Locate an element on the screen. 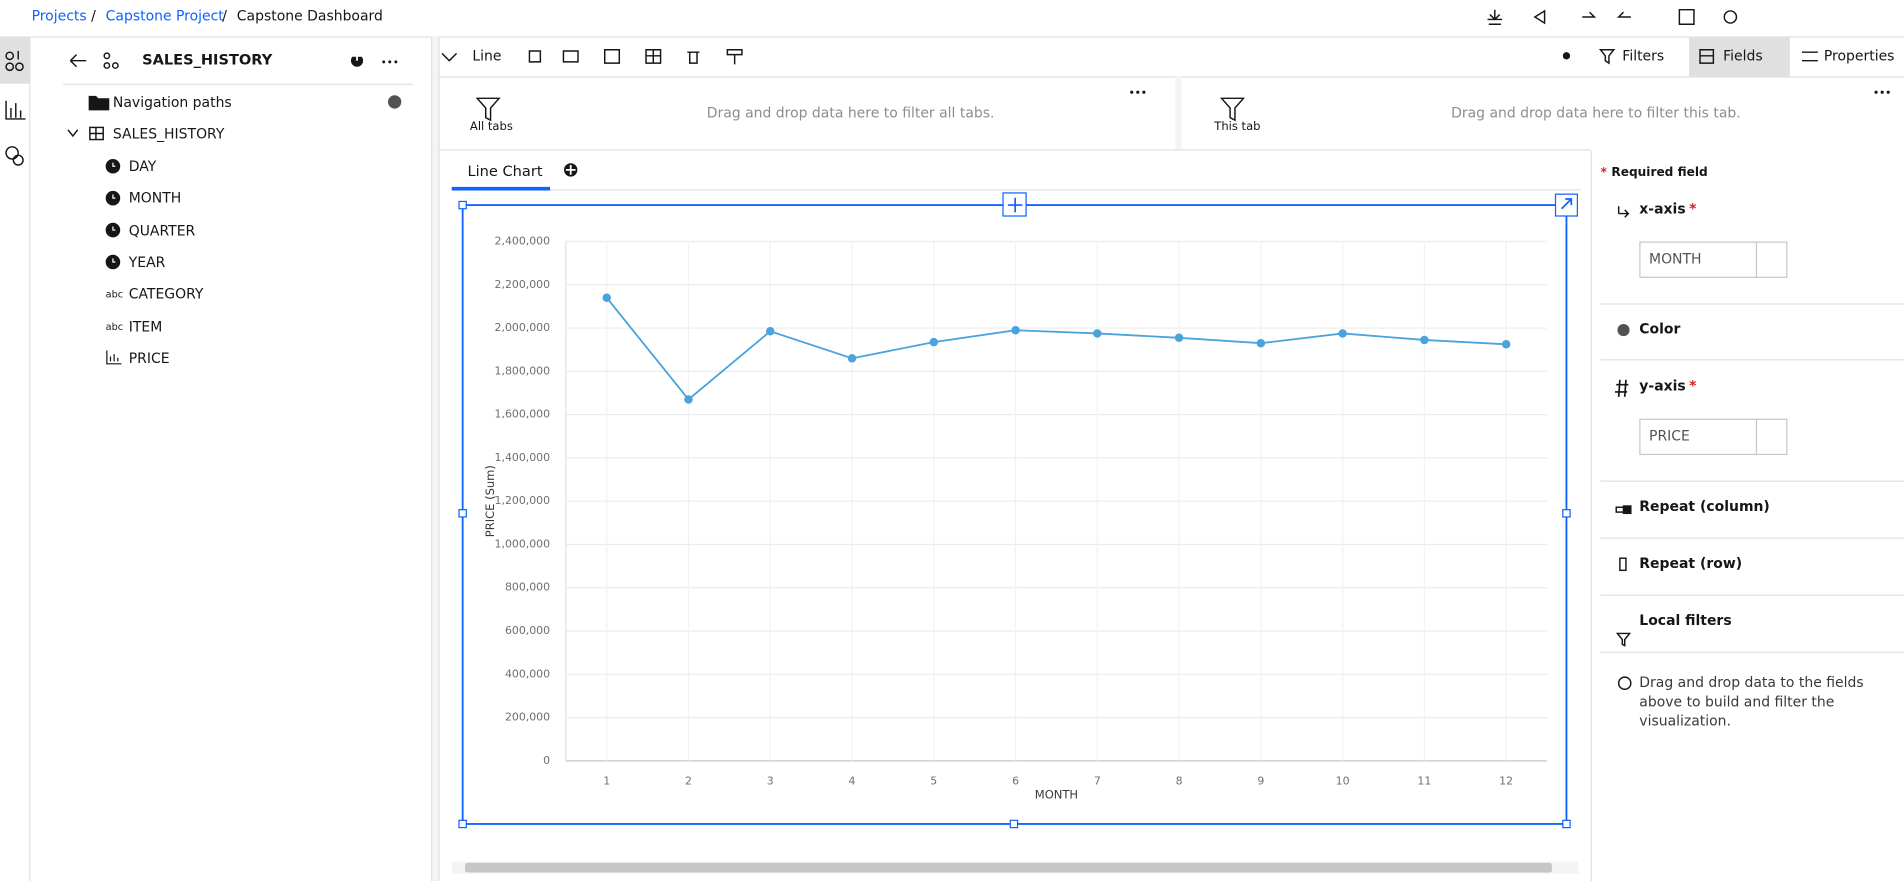 The height and width of the screenshot is (881, 1904). field: PRICE is located at coordinates (149, 358).